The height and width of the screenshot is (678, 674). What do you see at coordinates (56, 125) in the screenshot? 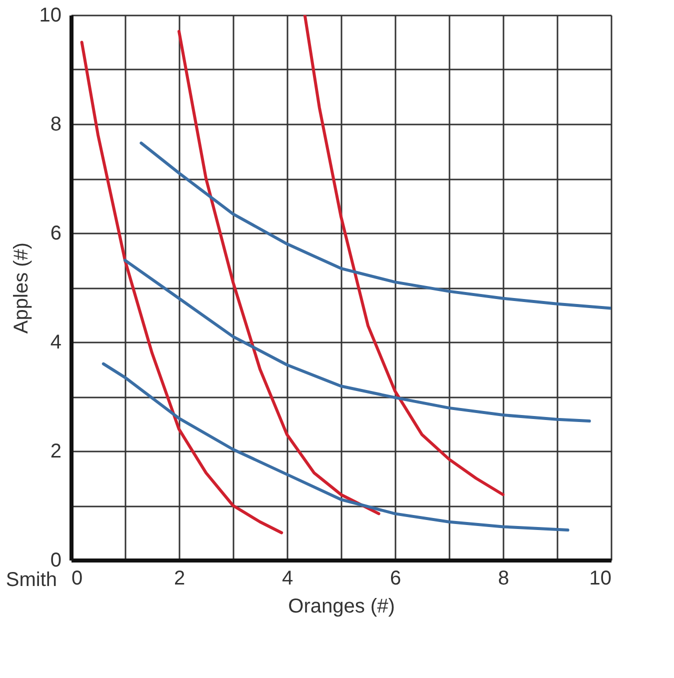
I see `y-tick-label: 8` at bounding box center [56, 125].